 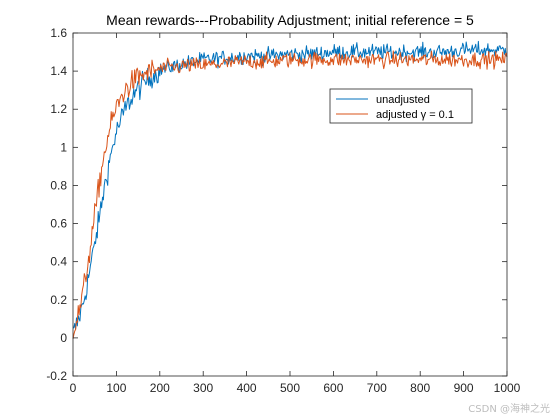 What do you see at coordinates (415, 115) in the screenshot?
I see `legend-label: adjusted γ = 0.1` at bounding box center [415, 115].